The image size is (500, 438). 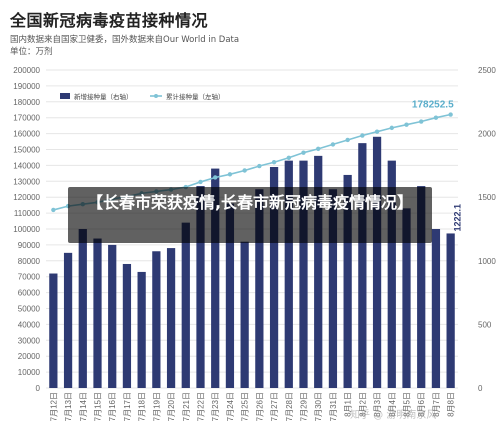 What do you see at coordinates (26, 150) in the screenshot?
I see `y-left-tick-label: 150000` at bounding box center [26, 150].